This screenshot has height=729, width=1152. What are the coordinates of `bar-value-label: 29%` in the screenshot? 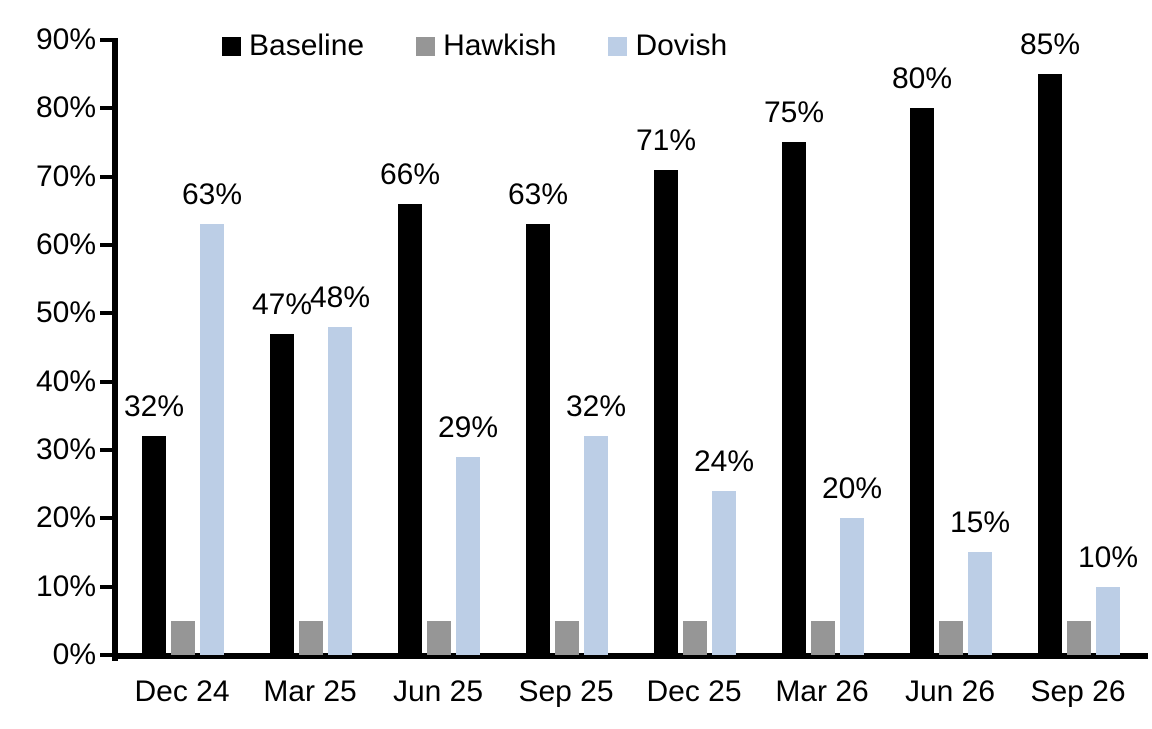 It's located at (468, 427).